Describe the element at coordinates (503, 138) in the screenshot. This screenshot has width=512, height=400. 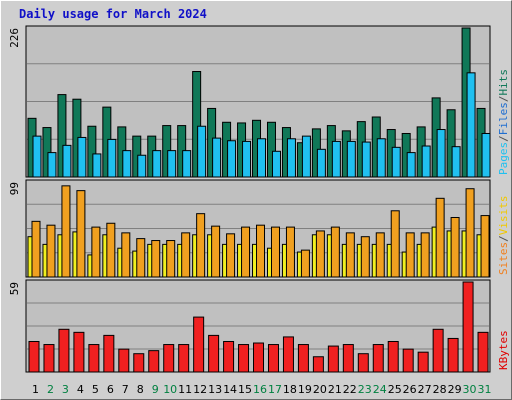
I see `hits_pages_files-legend-item: /` at that location.